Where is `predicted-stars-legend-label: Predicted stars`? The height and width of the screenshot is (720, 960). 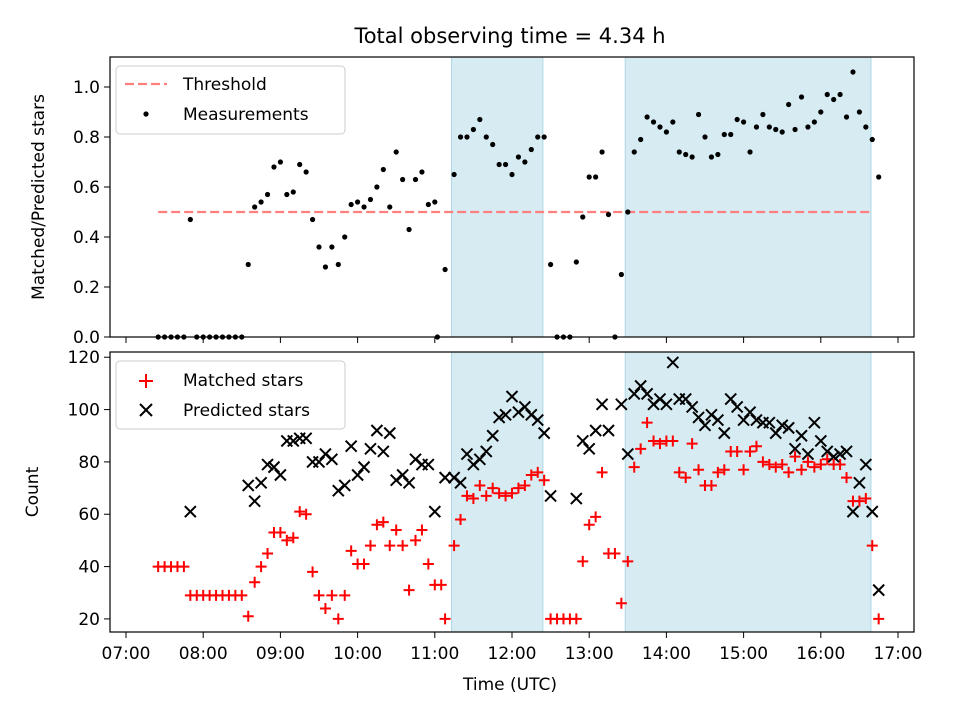
predicted-stars-legend-label: Predicted stars is located at coordinates (246, 411).